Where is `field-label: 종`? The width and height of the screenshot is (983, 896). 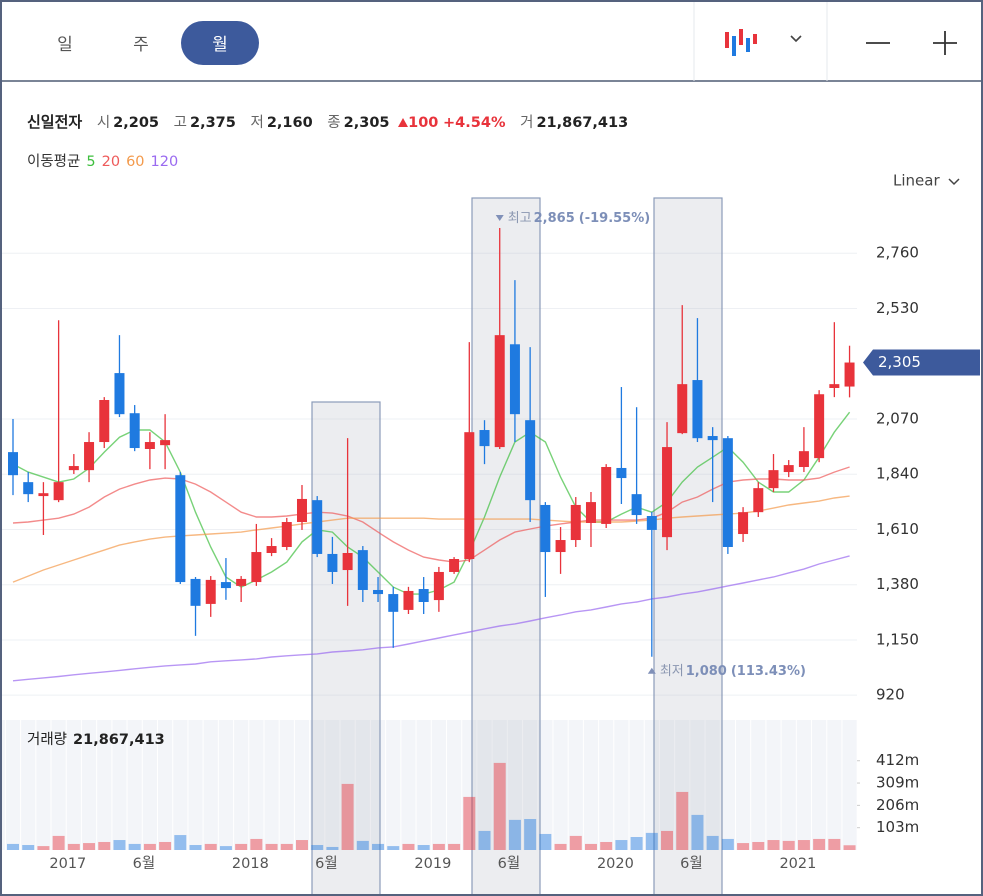
field-label: 종 is located at coordinates (334, 123).